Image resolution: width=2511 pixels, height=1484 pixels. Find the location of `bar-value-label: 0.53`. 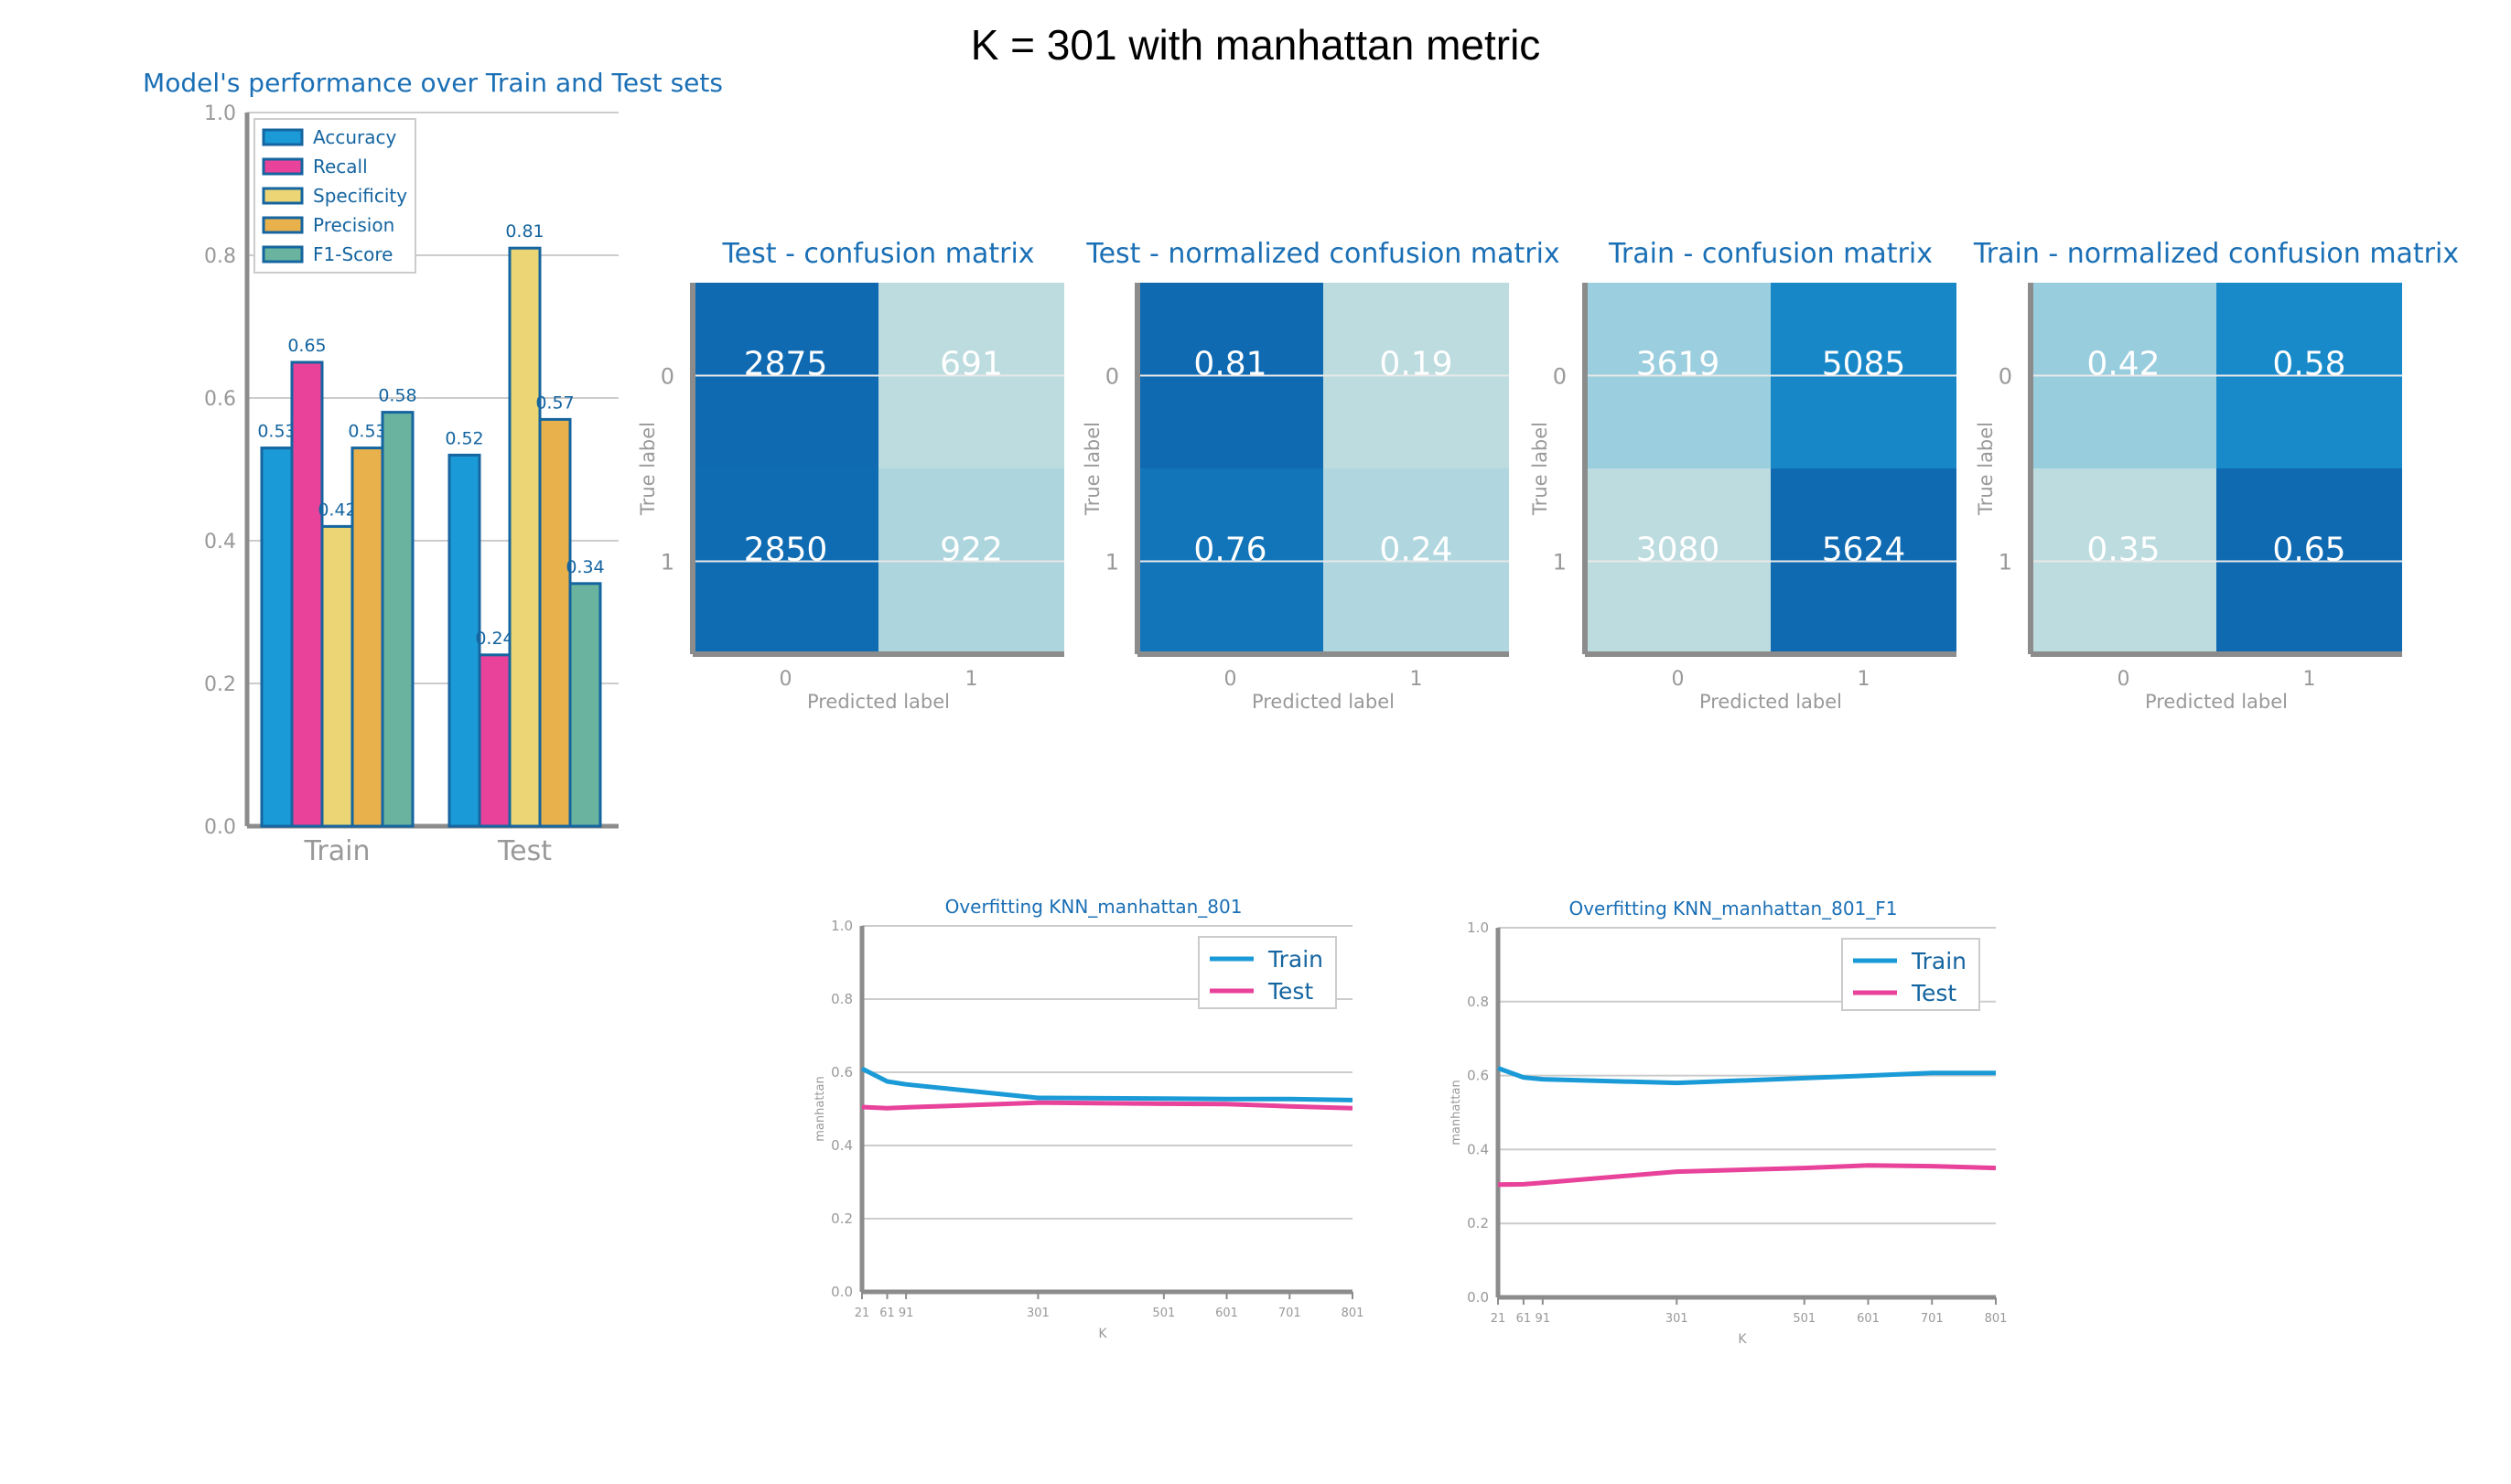

bar-value-label: 0.53 is located at coordinates (367, 432).